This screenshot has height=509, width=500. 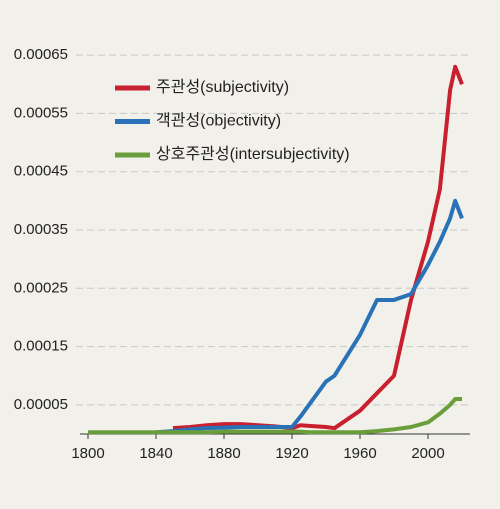 I want to click on x-tick-label: 1960, so click(x=359, y=453).